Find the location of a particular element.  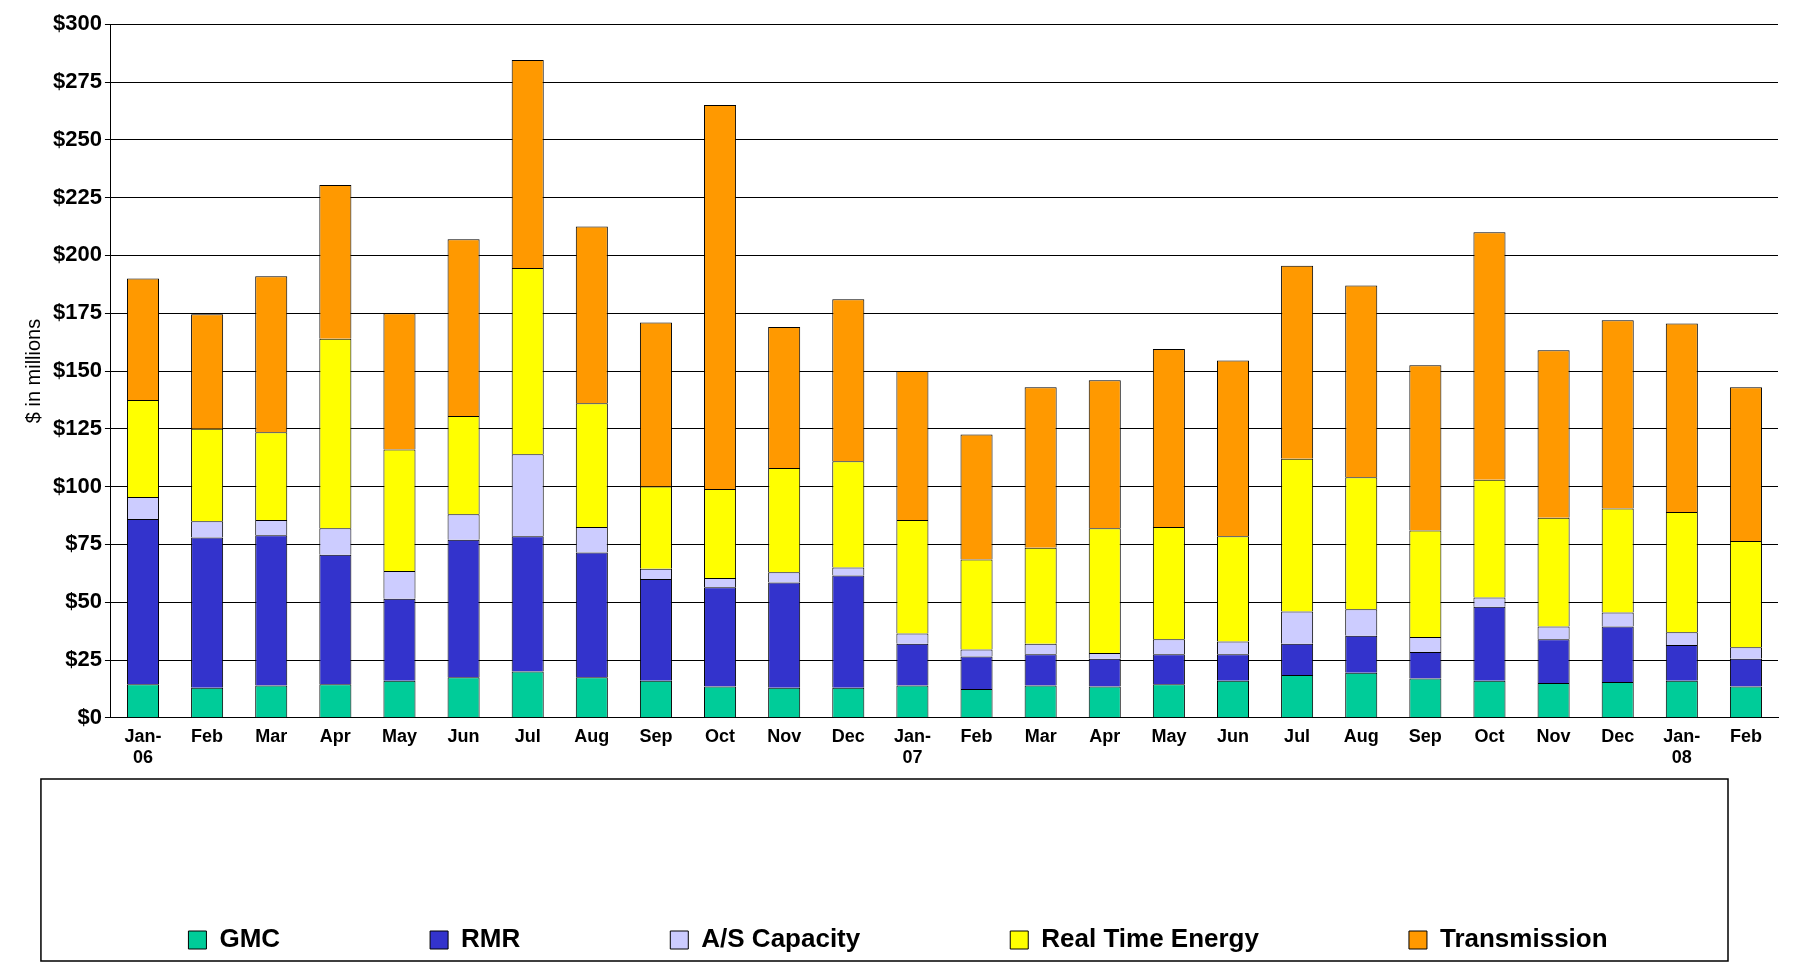

legend-label: GMC is located at coordinates (250, 938).